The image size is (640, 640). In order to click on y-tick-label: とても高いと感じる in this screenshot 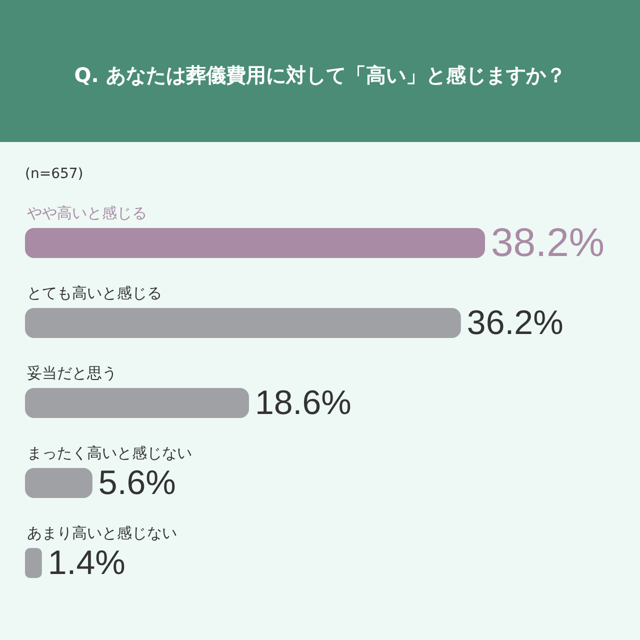, I will do `click(94, 293)`.